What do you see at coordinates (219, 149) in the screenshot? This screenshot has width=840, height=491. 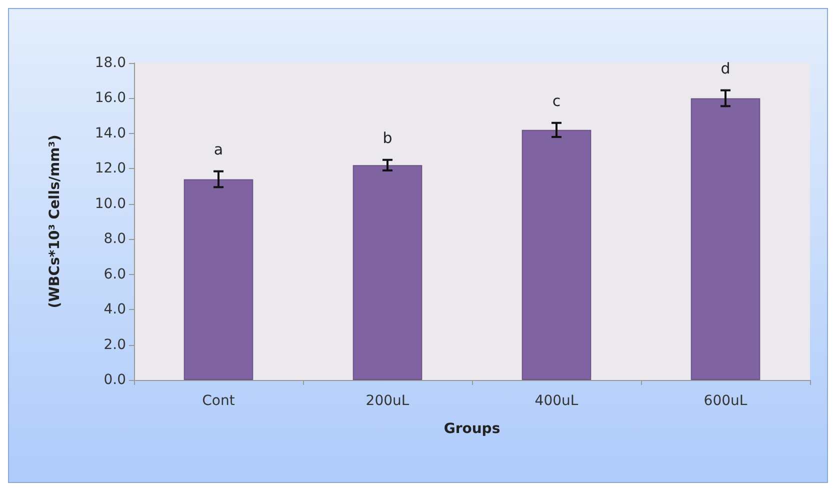 I see `annotation: a` at bounding box center [219, 149].